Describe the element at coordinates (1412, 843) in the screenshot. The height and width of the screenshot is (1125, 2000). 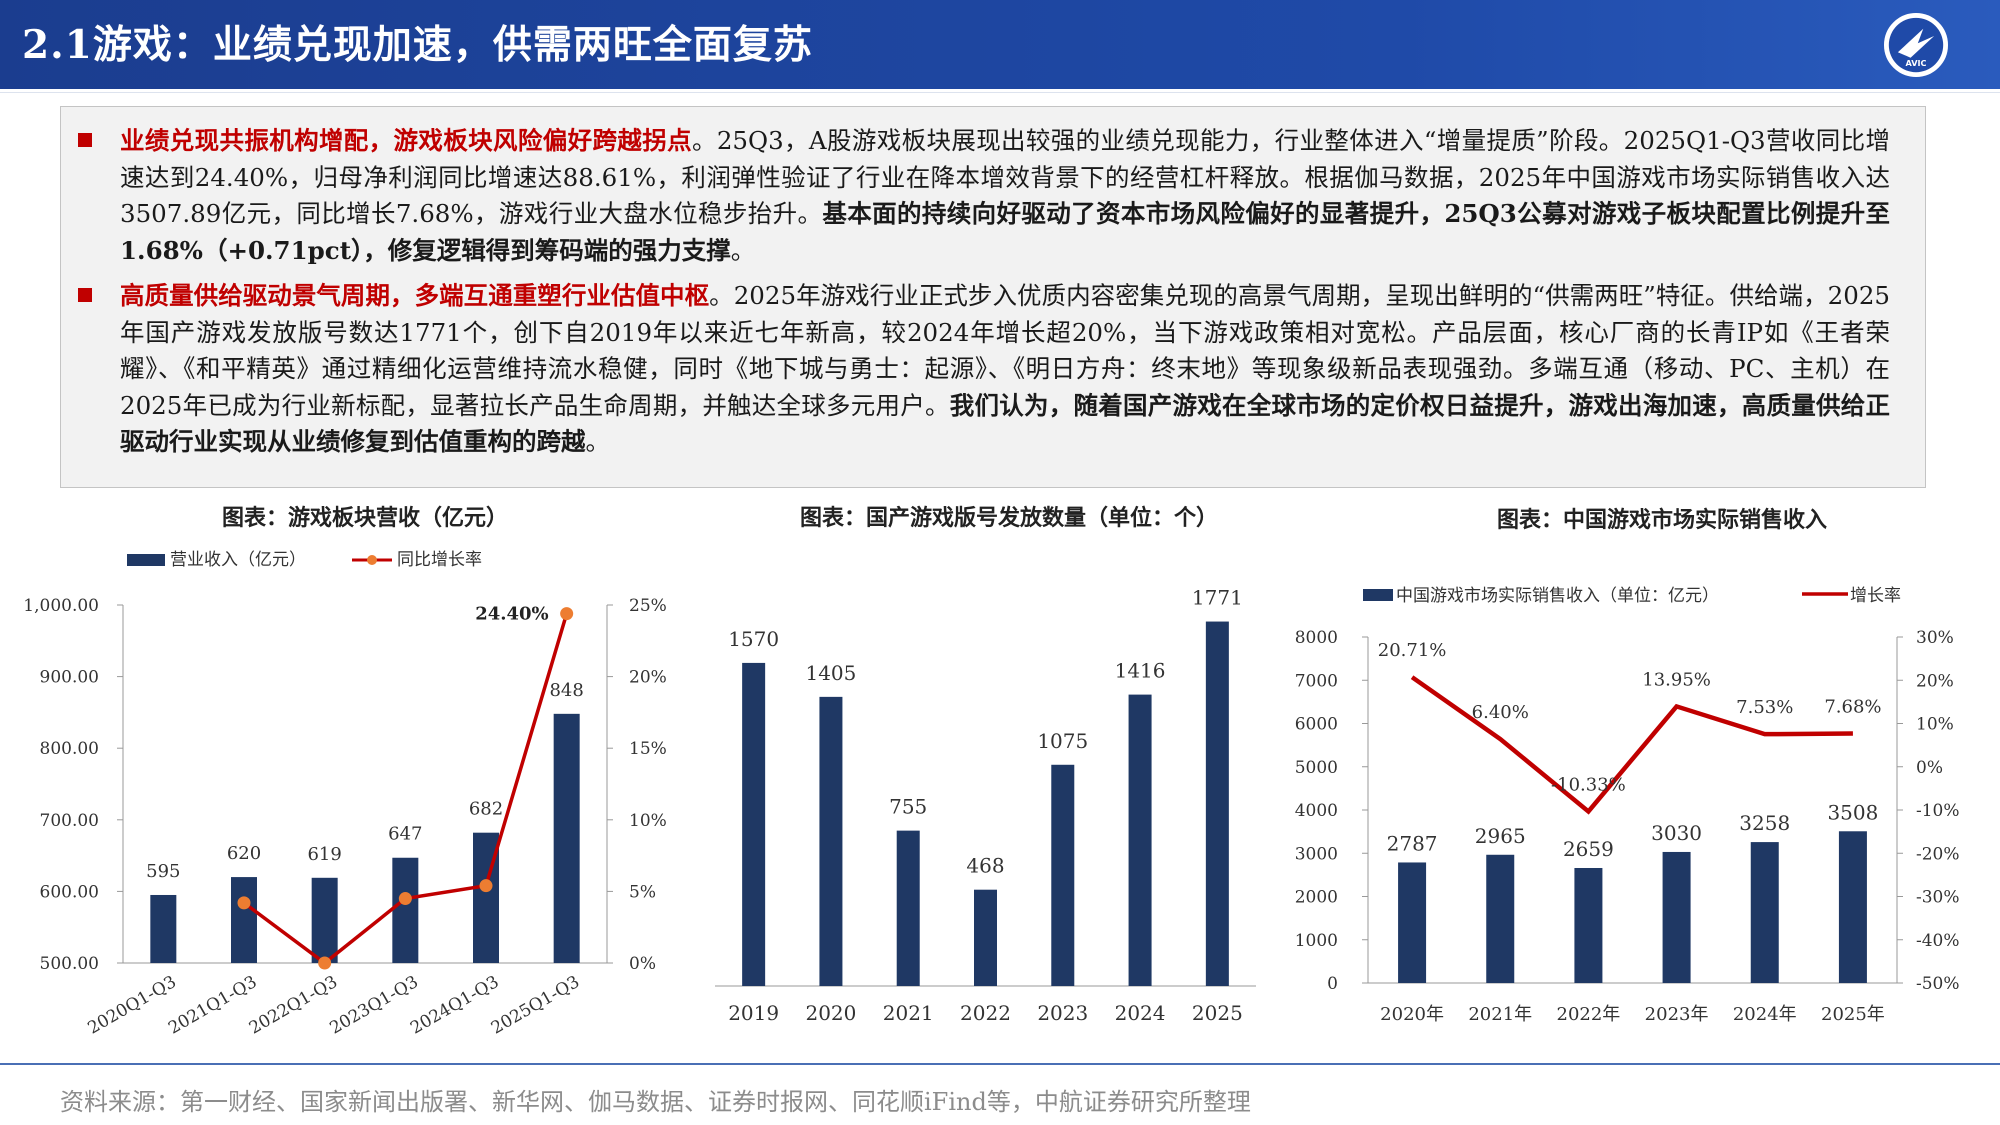
I see `bar-value-label: 2787` at that location.